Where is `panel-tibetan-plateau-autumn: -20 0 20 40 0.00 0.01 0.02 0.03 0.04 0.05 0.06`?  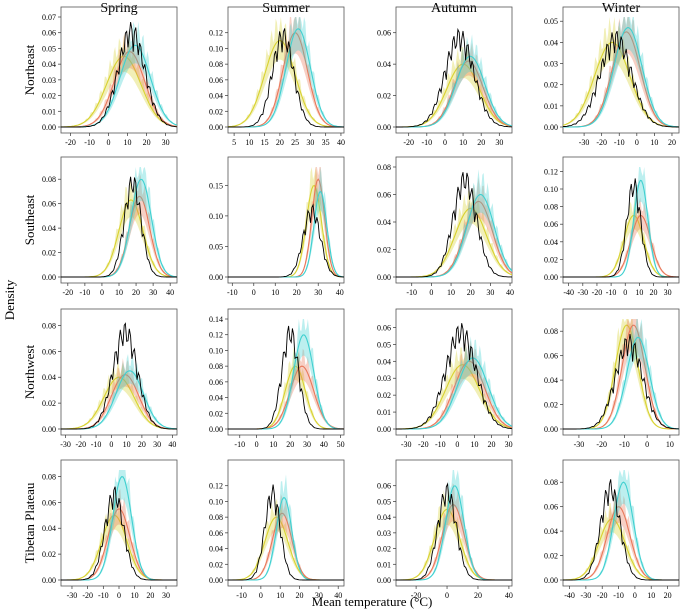 panel-tibetan-plateau-autumn: -20 0 20 40 0.00 0.01 0.02 0.03 0.04 0.05 0.06 is located at coordinates (445, 529).